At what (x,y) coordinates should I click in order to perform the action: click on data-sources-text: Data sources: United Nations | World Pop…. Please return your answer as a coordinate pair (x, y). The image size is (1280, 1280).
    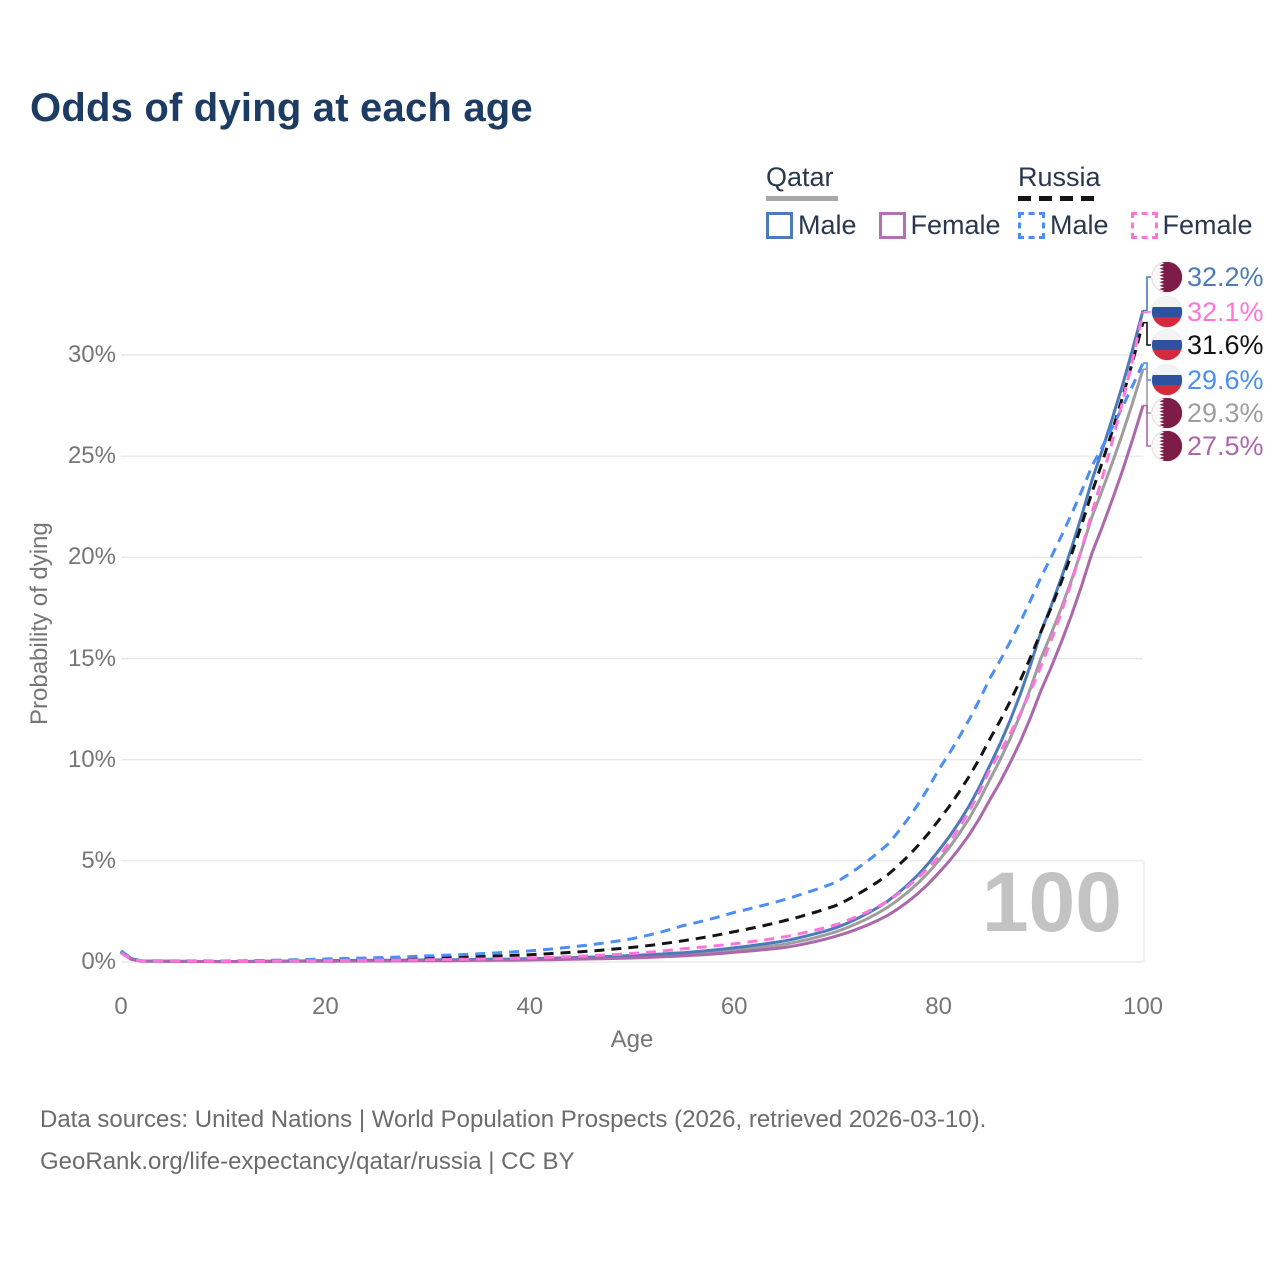
    Looking at the image, I should click on (513, 1119).